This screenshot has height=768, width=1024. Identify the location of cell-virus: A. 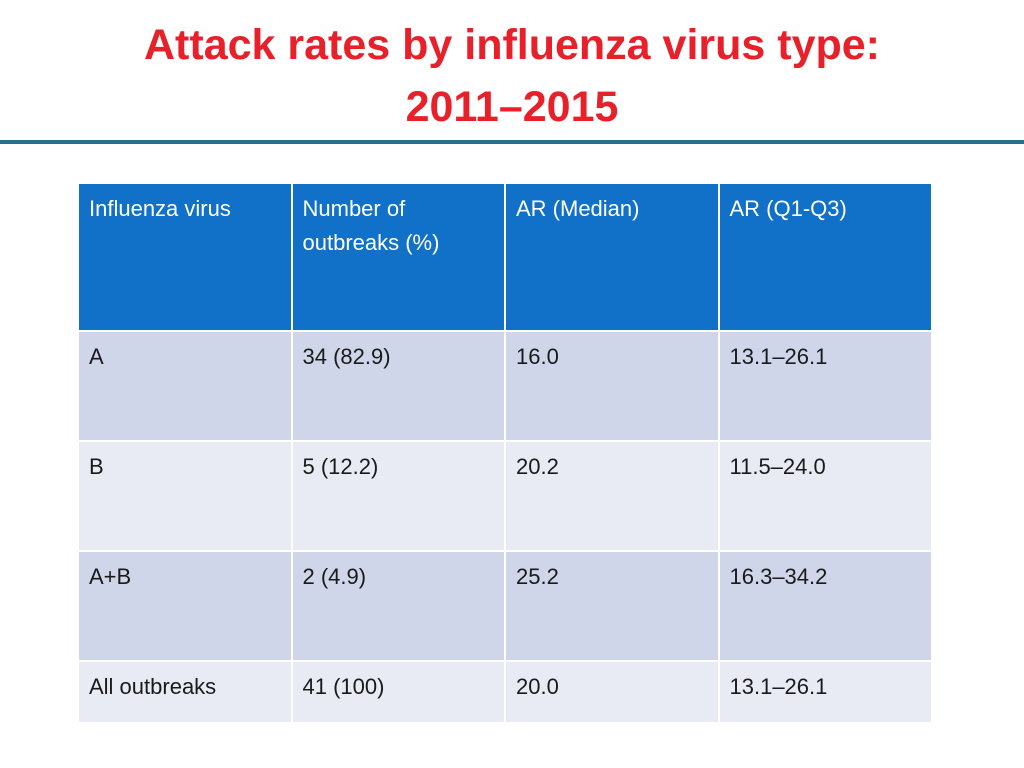
(185, 386).